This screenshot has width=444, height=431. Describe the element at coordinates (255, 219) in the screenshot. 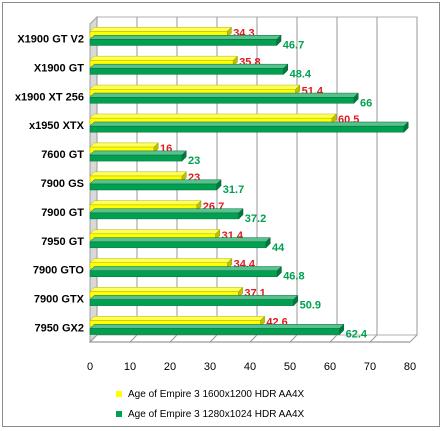

I see `data-label: 37.2` at that location.